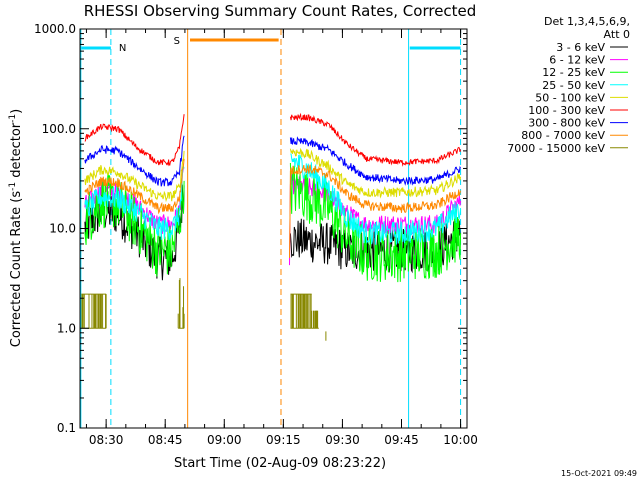 The image size is (640, 480). Describe the element at coordinates (66, 428) in the screenshot. I see `y-tick-label: 0.1` at that location.